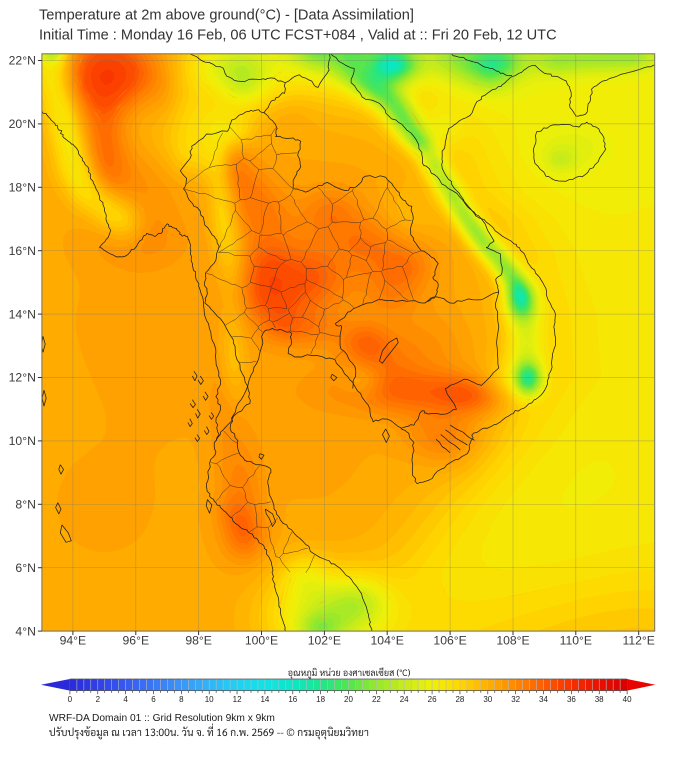  Describe the element at coordinates (22, 188) in the screenshot. I see `svg-text: 18°N` at that location.